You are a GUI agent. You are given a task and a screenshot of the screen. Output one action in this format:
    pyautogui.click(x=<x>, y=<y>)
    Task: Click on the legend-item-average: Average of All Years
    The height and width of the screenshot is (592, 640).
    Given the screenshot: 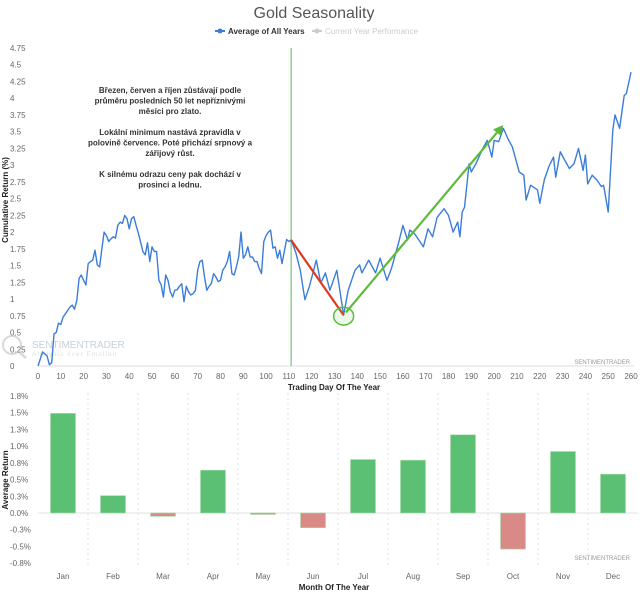 What is the action you would take?
    pyautogui.click(x=260, y=31)
    